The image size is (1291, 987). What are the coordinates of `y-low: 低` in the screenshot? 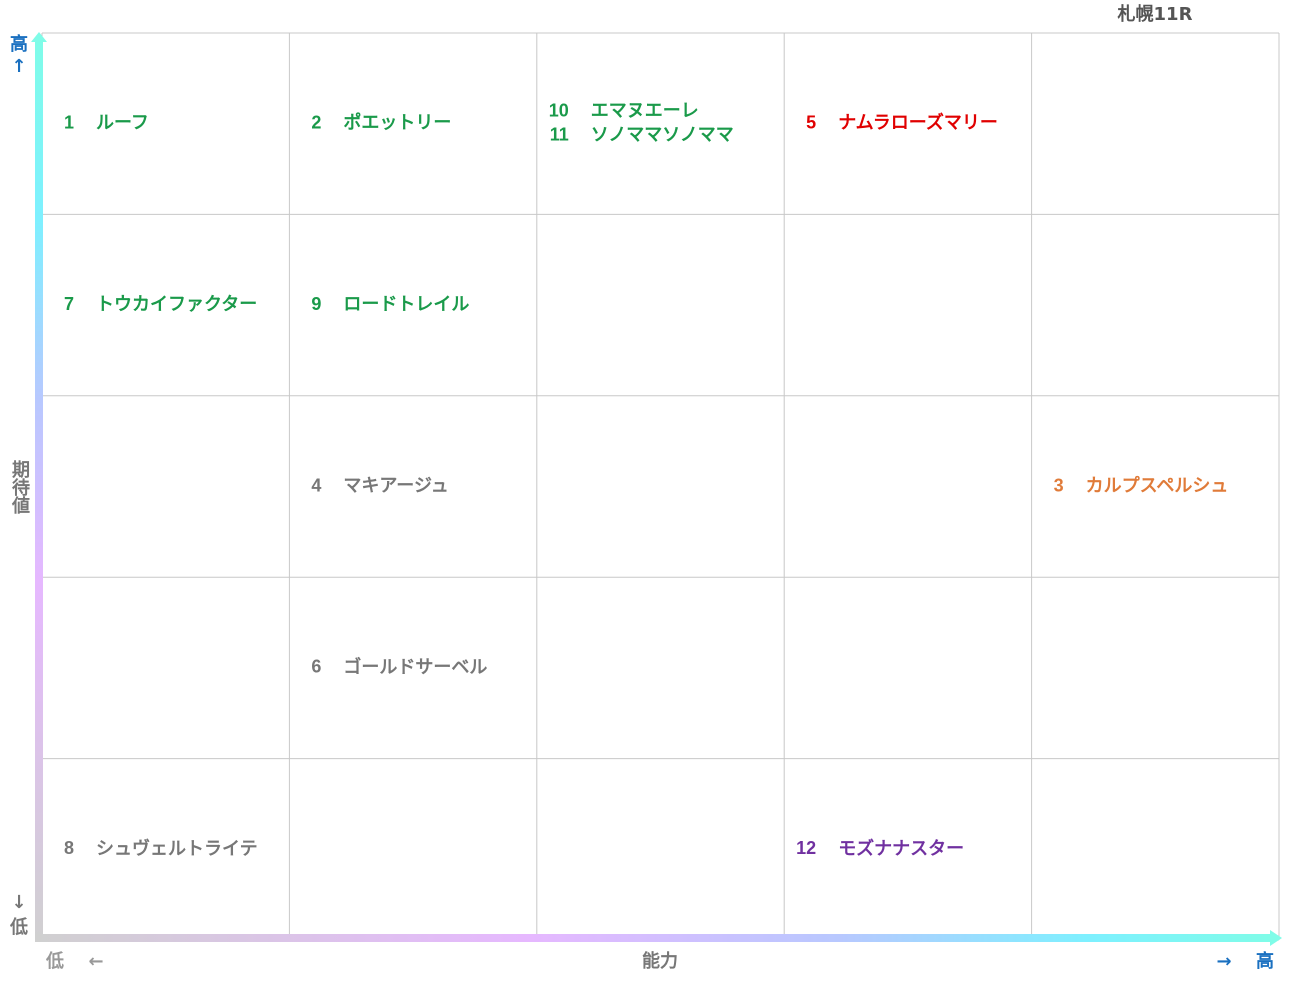 It's located at (18, 927).